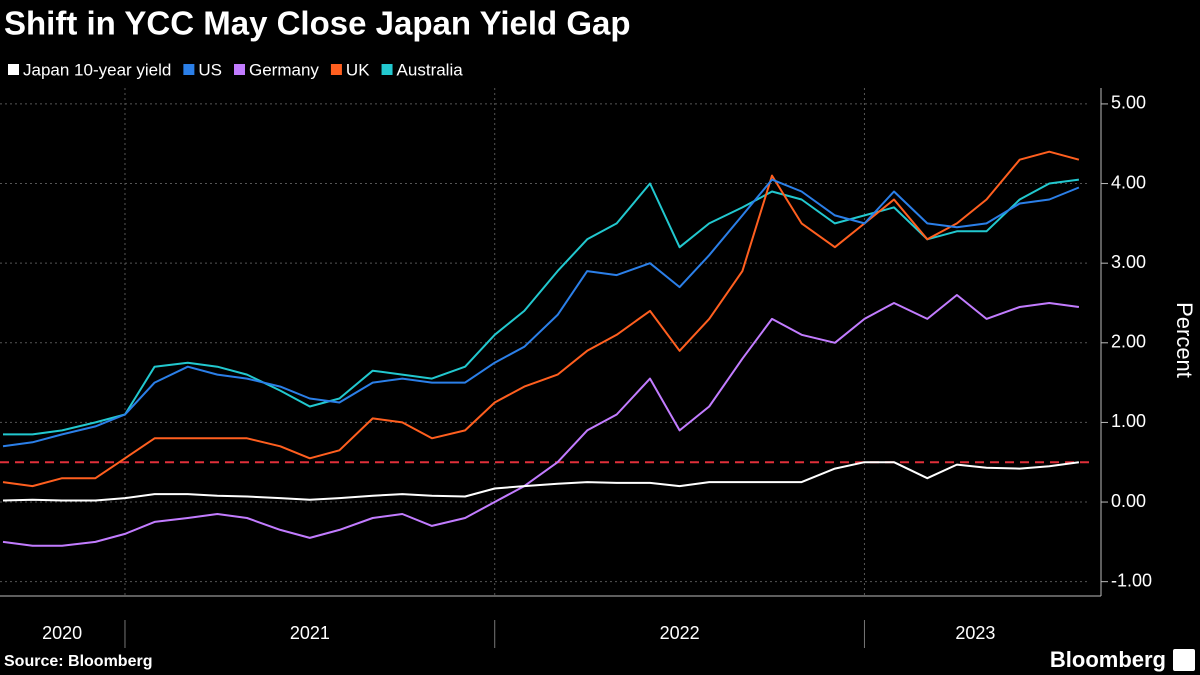 This screenshot has width=1200, height=675. I want to click on y-tick-label: 0.00, so click(1128, 501).